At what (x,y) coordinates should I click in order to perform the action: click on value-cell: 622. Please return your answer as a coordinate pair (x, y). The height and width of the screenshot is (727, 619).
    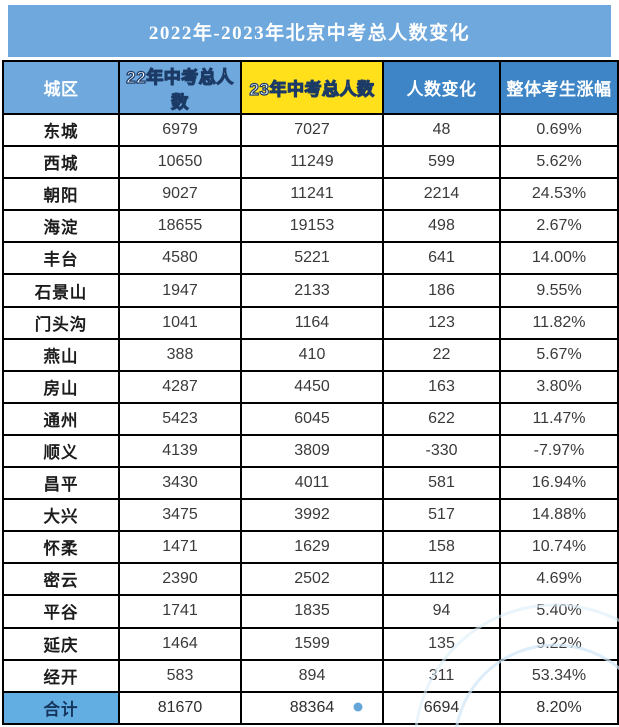
    Looking at the image, I should click on (441, 418).